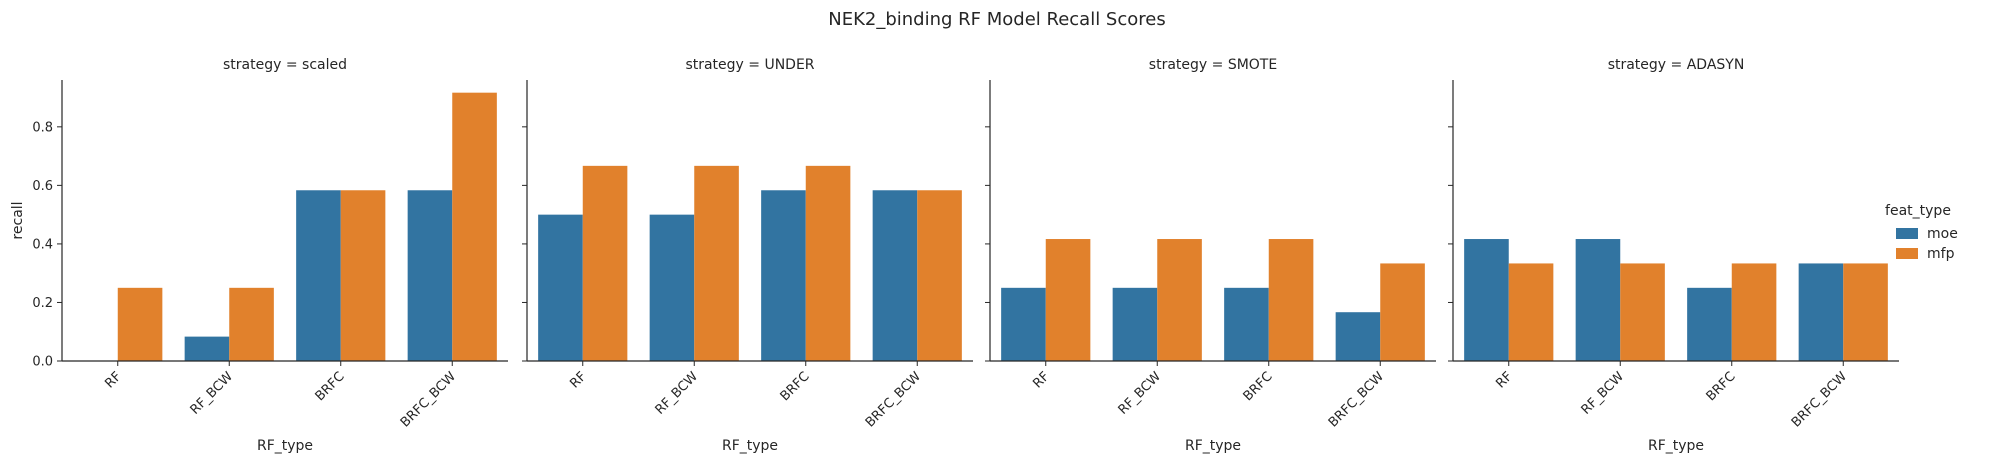 This screenshot has width=1995, height=463. What do you see at coordinates (1942, 234) in the screenshot?
I see `legend-label-moe: moe` at bounding box center [1942, 234].